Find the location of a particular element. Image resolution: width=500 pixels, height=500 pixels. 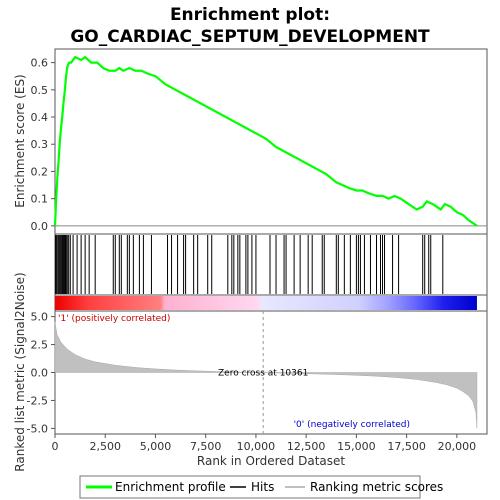

metric-tick-label: 0.0 is located at coordinates (40, 373).